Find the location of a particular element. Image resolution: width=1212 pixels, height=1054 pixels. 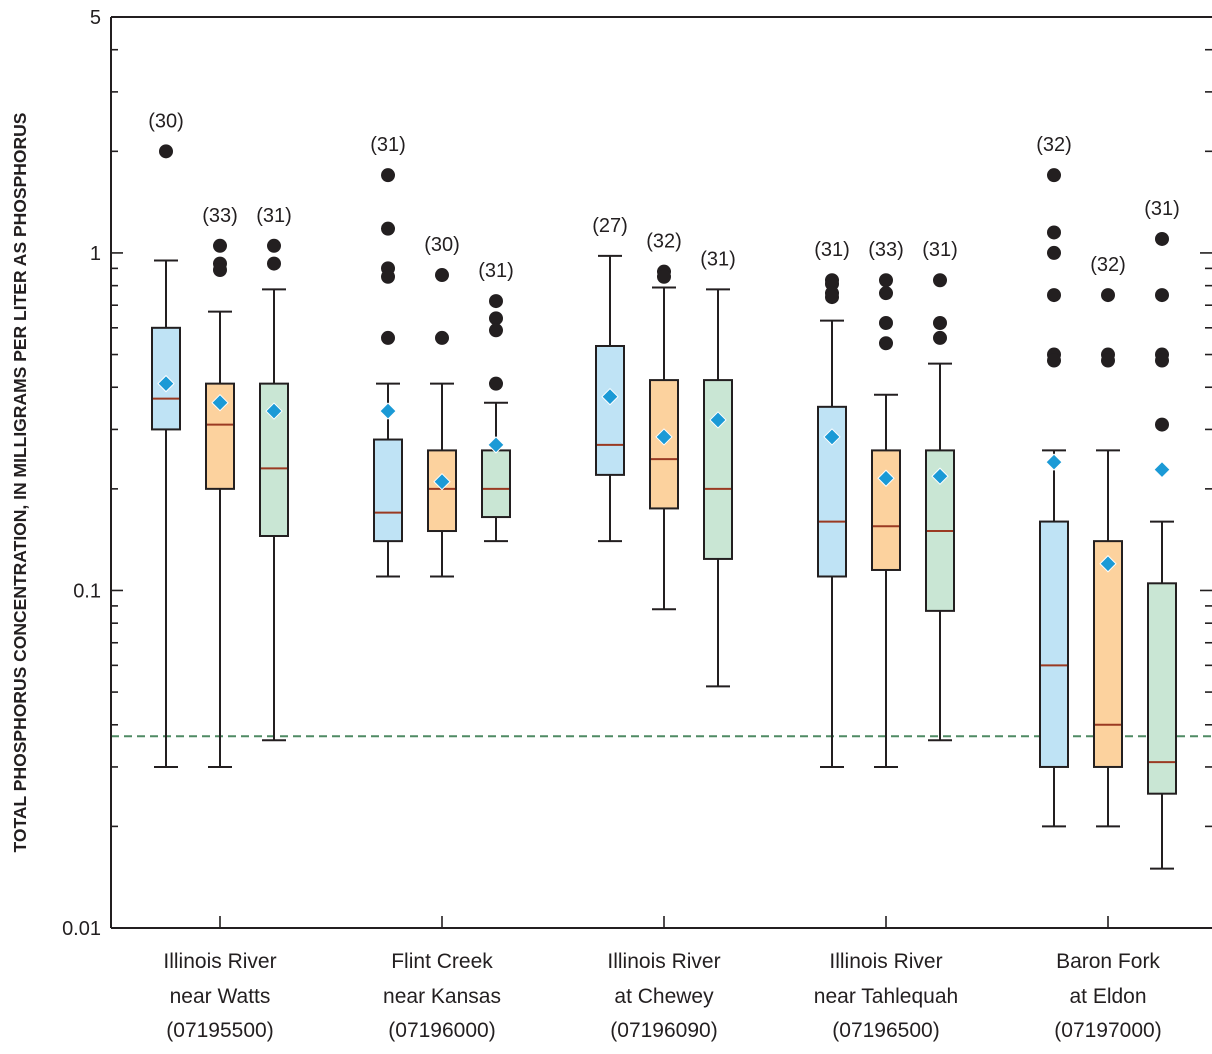

y-tick-label: 0.1 is located at coordinates (87, 591).